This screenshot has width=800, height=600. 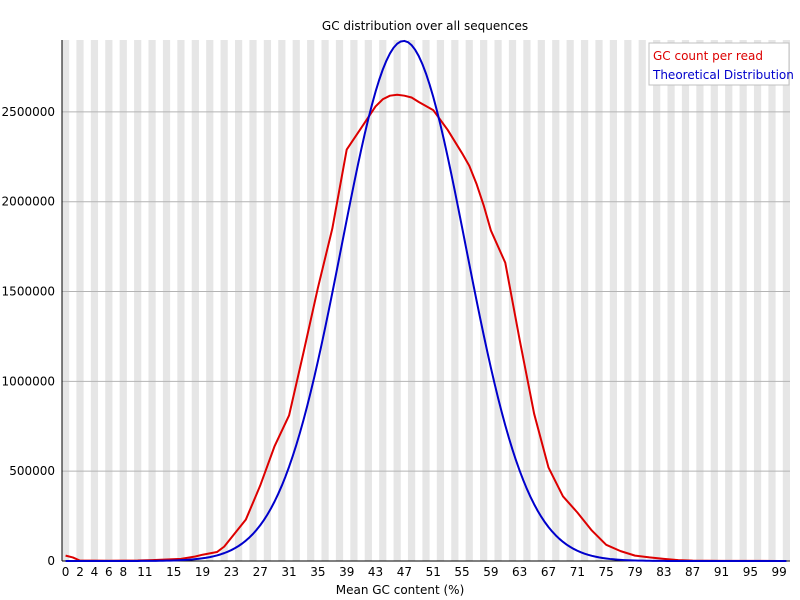 What do you see at coordinates (288, 572) in the screenshot?
I see `x-tick-label: 31` at bounding box center [288, 572].